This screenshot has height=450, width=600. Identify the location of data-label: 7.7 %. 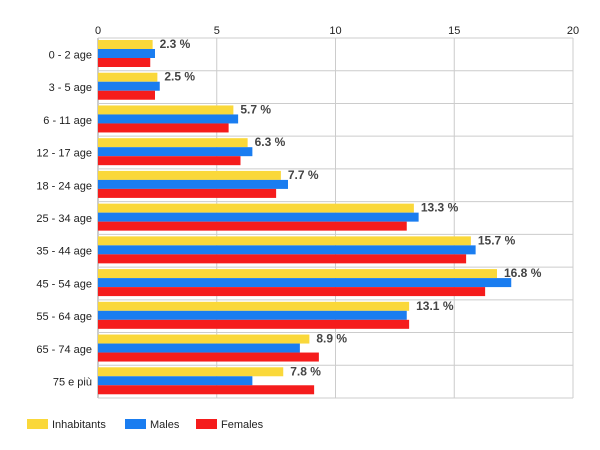
(303, 175).